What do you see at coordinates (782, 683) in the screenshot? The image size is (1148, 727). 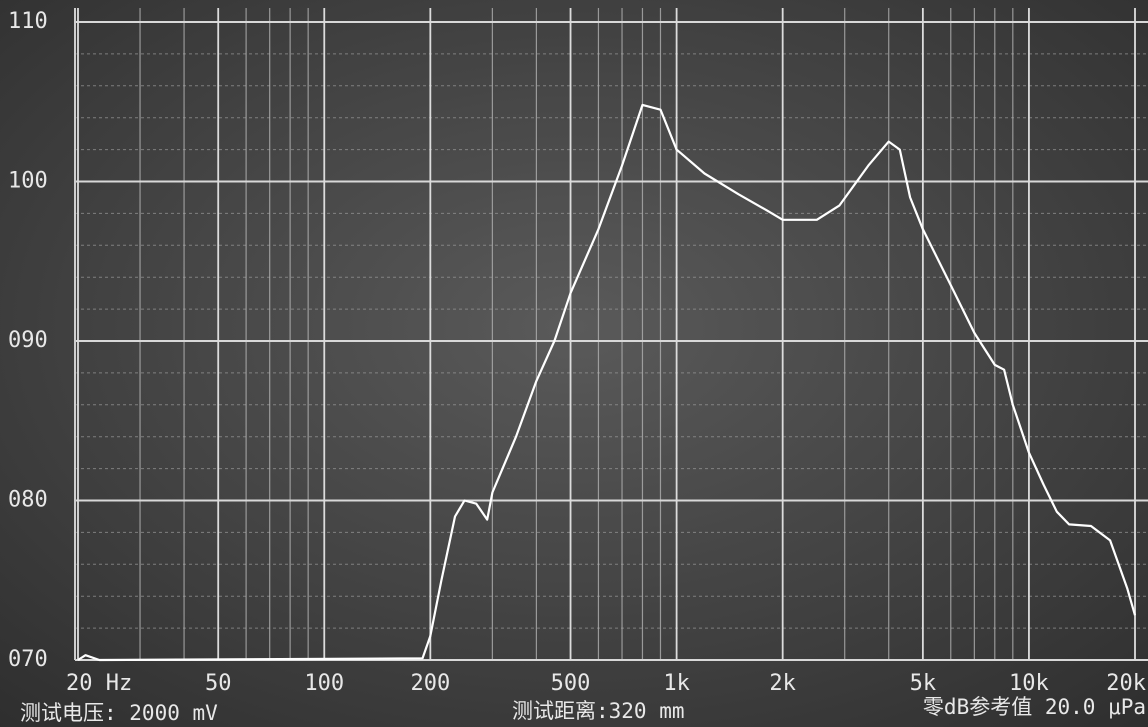 I see `x-tick-label: 2k` at bounding box center [782, 683].